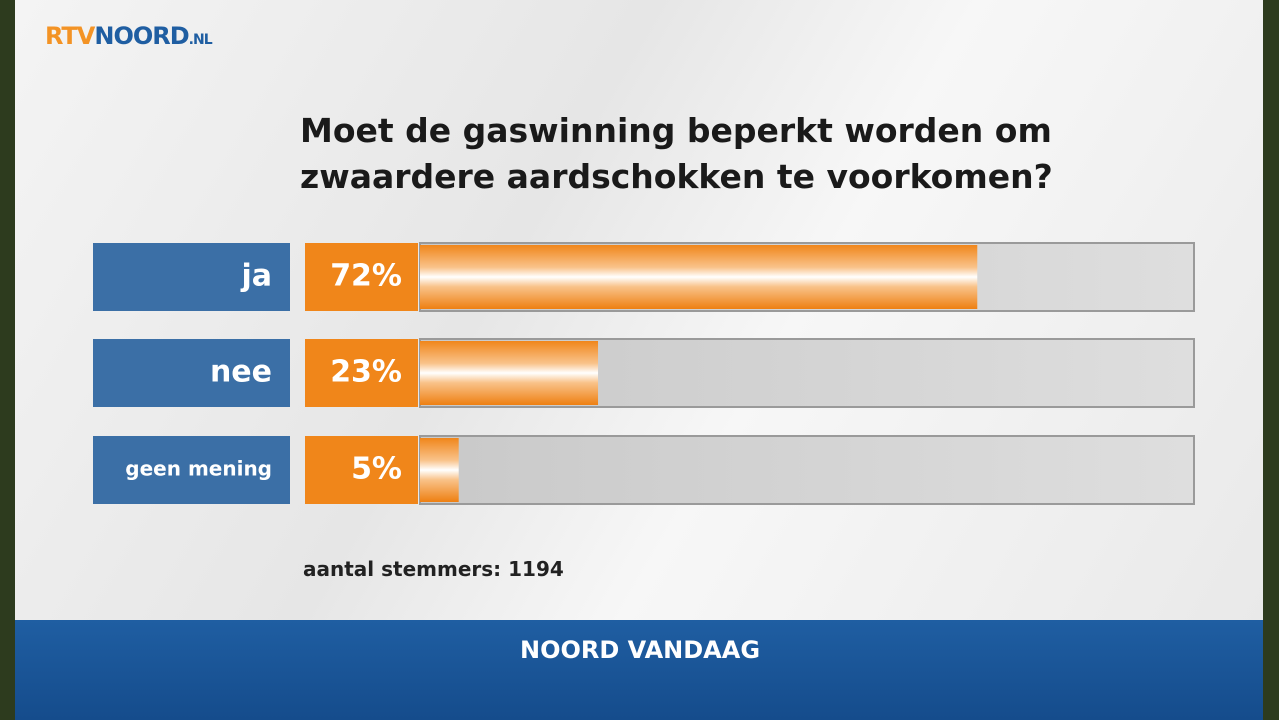 The image size is (1279, 720). I want to click on footer-logo: NOORD VANDAAG, so click(640, 650).